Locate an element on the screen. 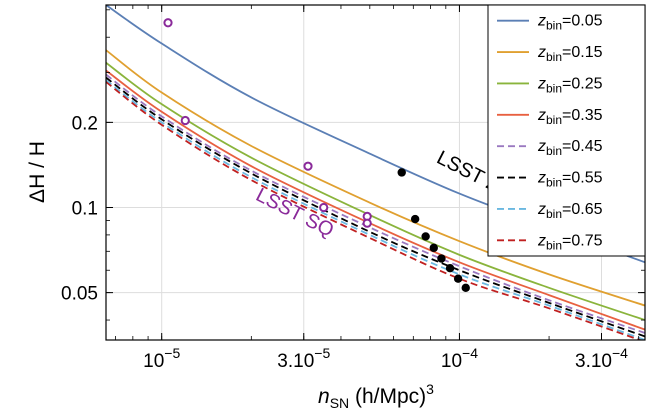  y-axis-title: ΔH / H is located at coordinates (37, 172).